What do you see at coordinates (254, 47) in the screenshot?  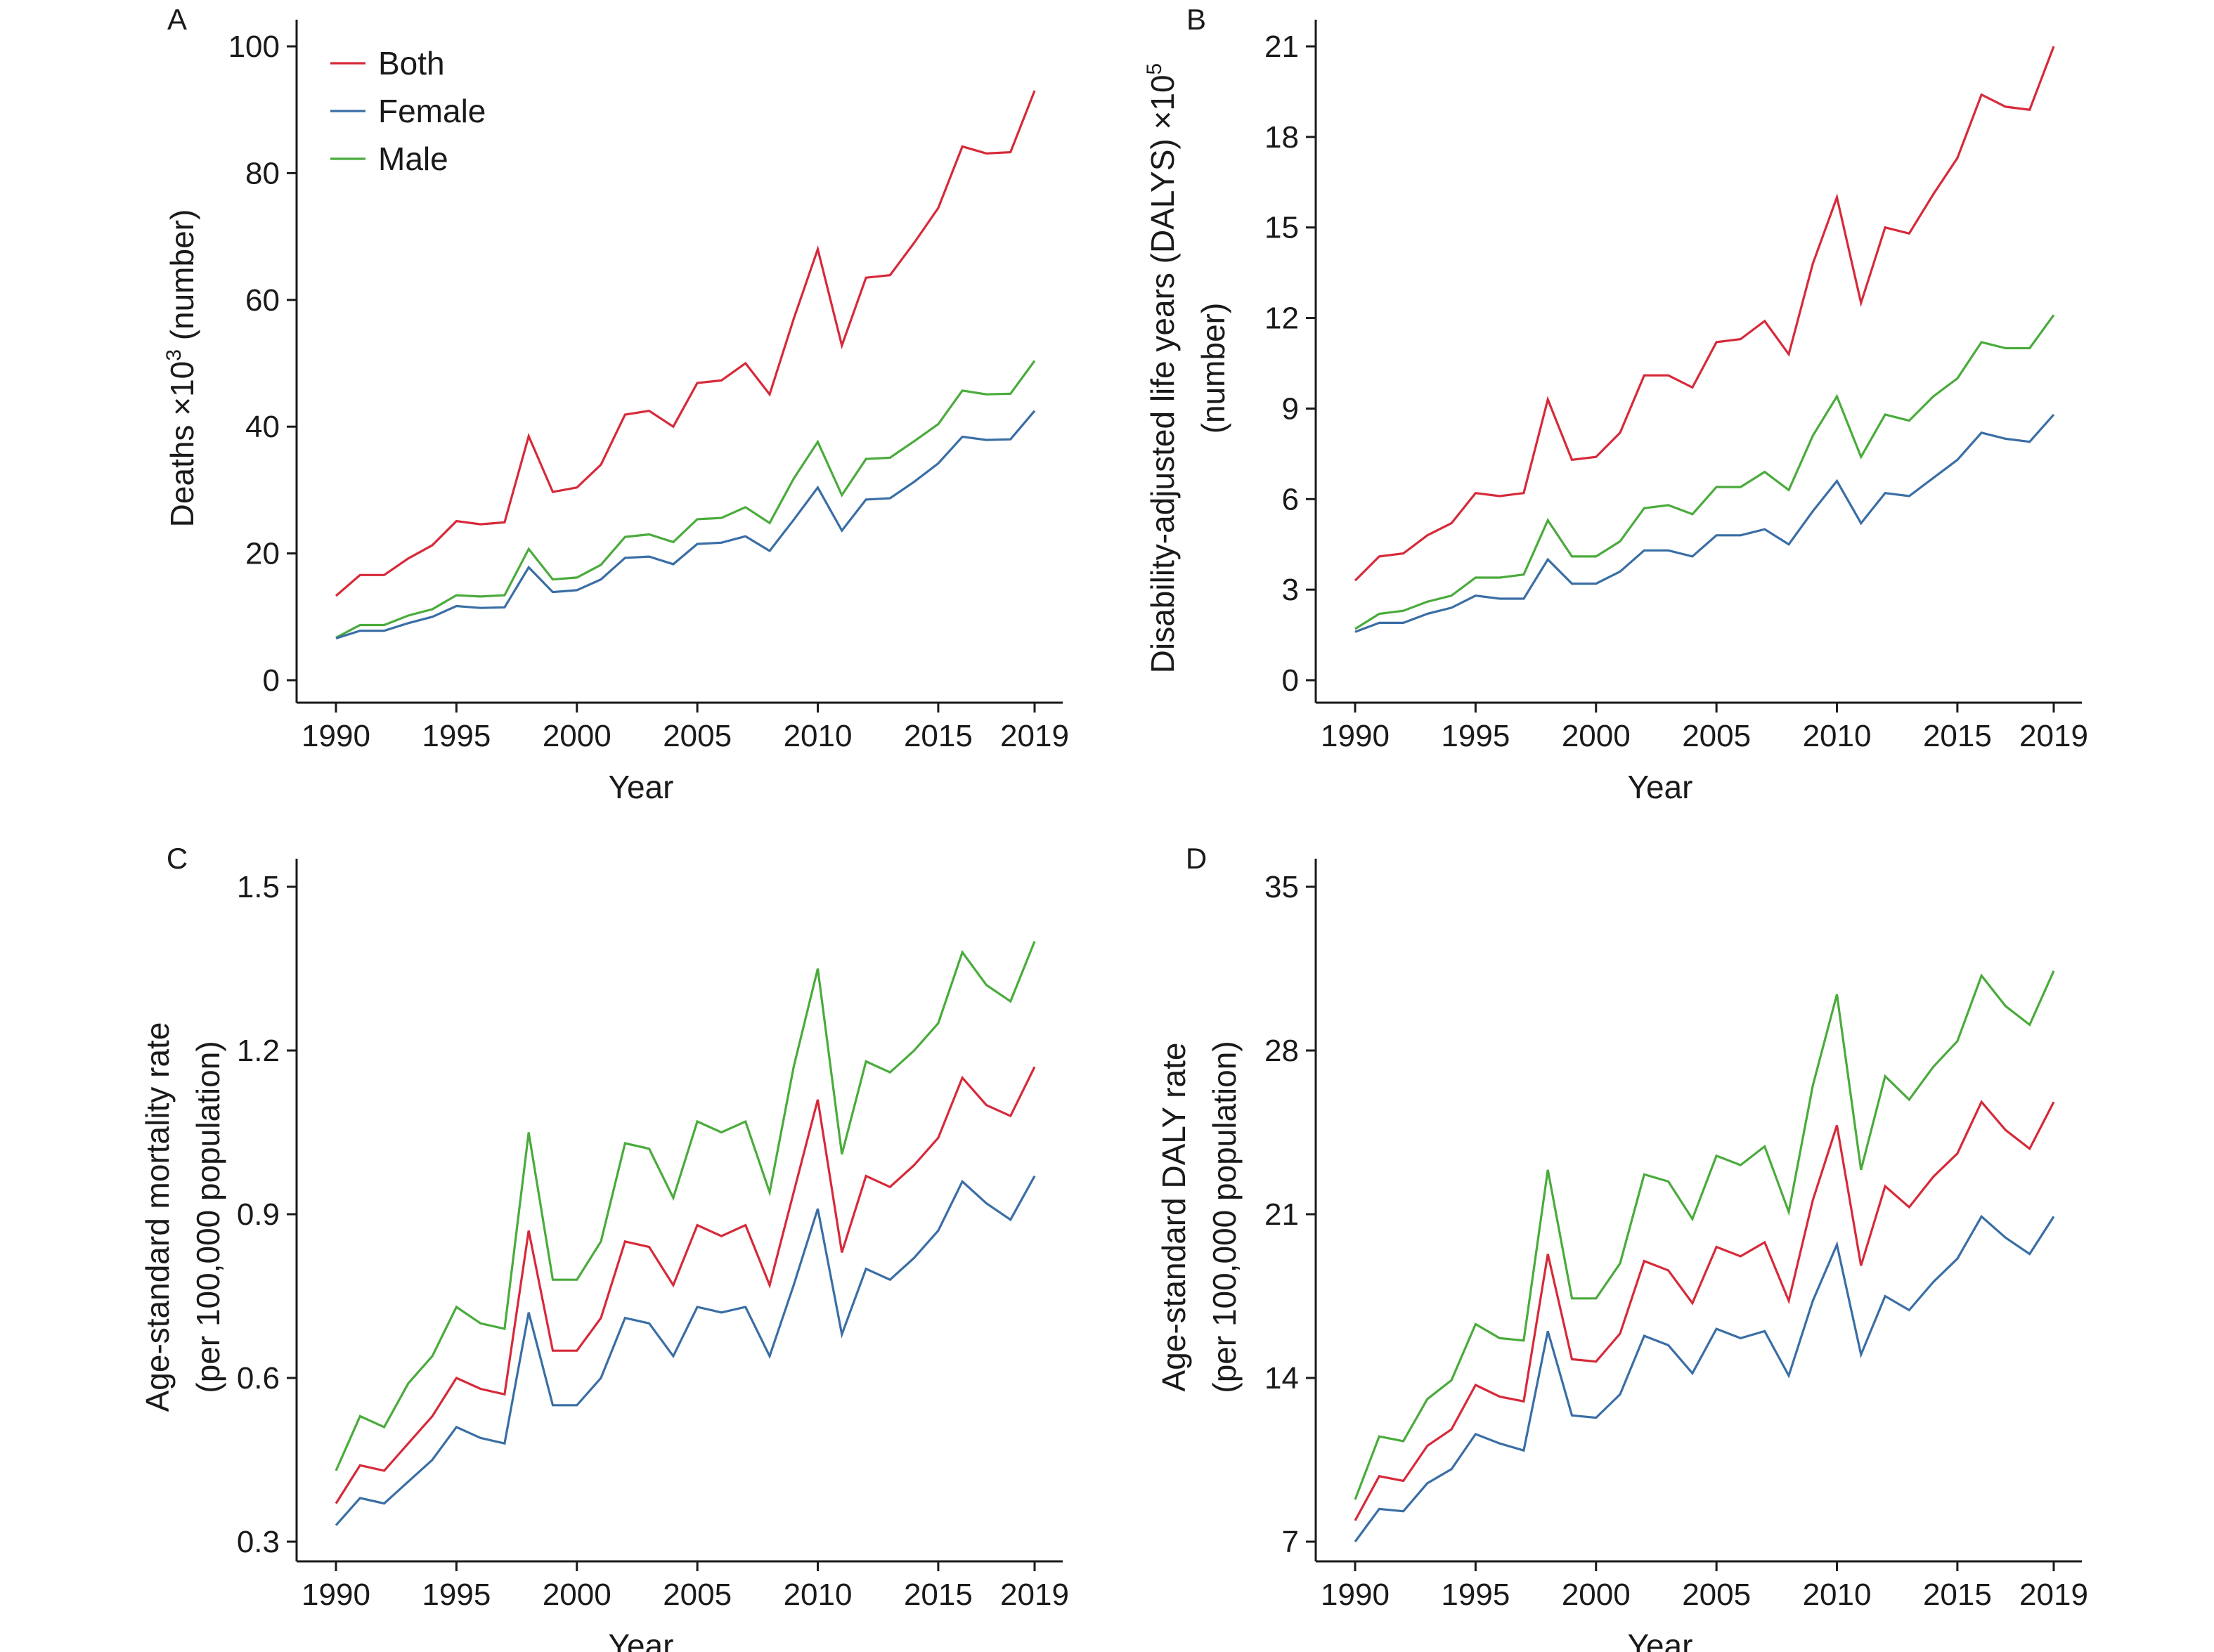 I see `y-tick-label: 100` at bounding box center [254, 47].